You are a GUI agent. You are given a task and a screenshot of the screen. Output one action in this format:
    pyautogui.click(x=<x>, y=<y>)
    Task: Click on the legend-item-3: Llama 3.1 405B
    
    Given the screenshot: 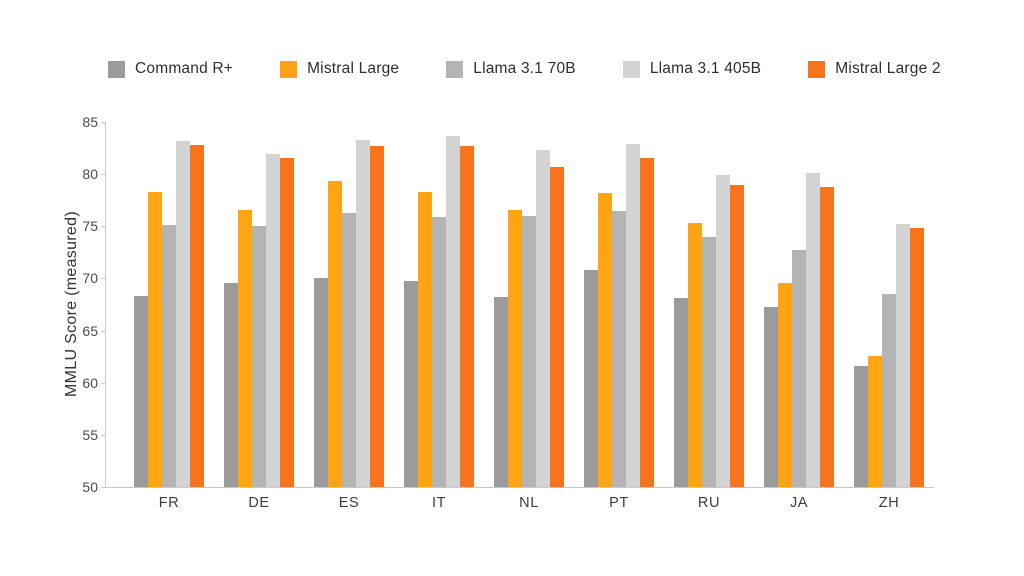 What is the action you would take?
    pyautogui.click(x=692, y=69)
    